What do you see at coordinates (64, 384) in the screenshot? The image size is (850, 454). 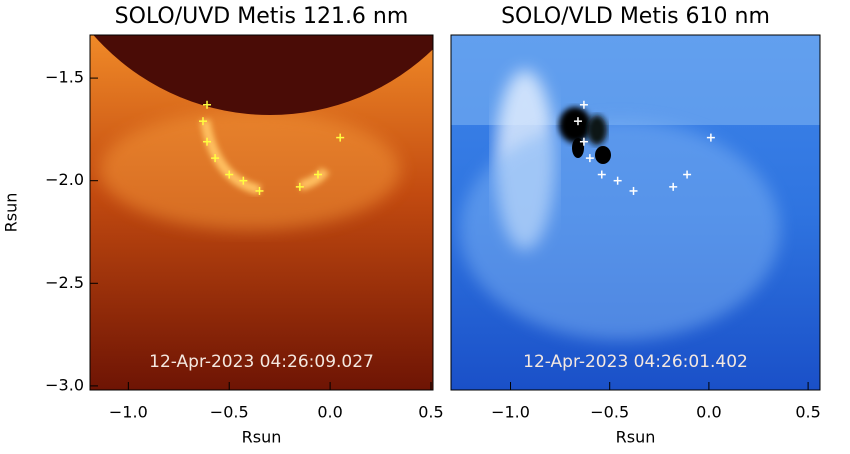 I see `y-tick-label: −3.0` at bounding box center [64, 384].